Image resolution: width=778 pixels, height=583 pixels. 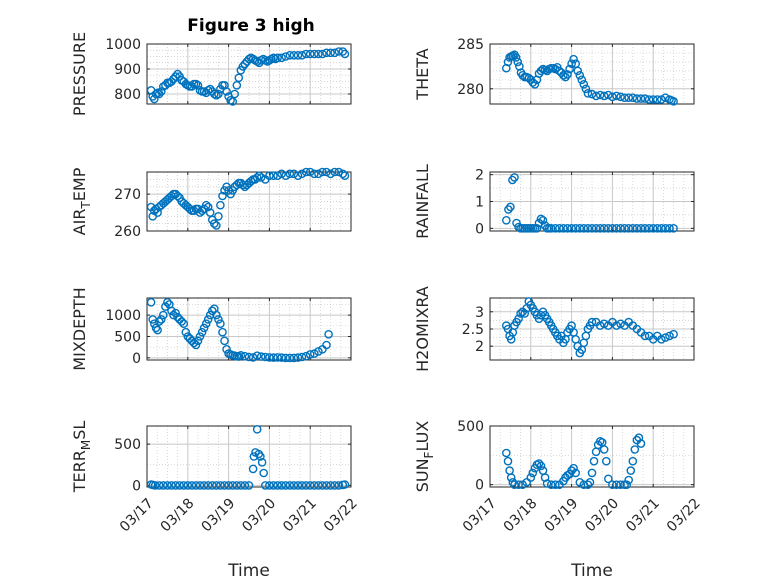 What do you see at coordinates (554, 329) in the screenshot?
I see `h2omixra-subplot: 22.53 H2OMIXRA` at bounding box center [554, 329].